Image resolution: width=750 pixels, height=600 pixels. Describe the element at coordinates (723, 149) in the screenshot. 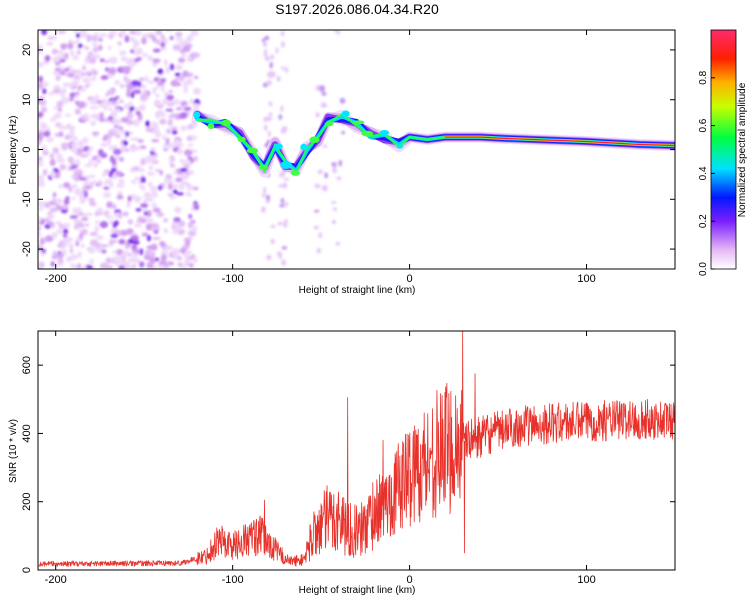

I see `colorbar-gradient` at that location.